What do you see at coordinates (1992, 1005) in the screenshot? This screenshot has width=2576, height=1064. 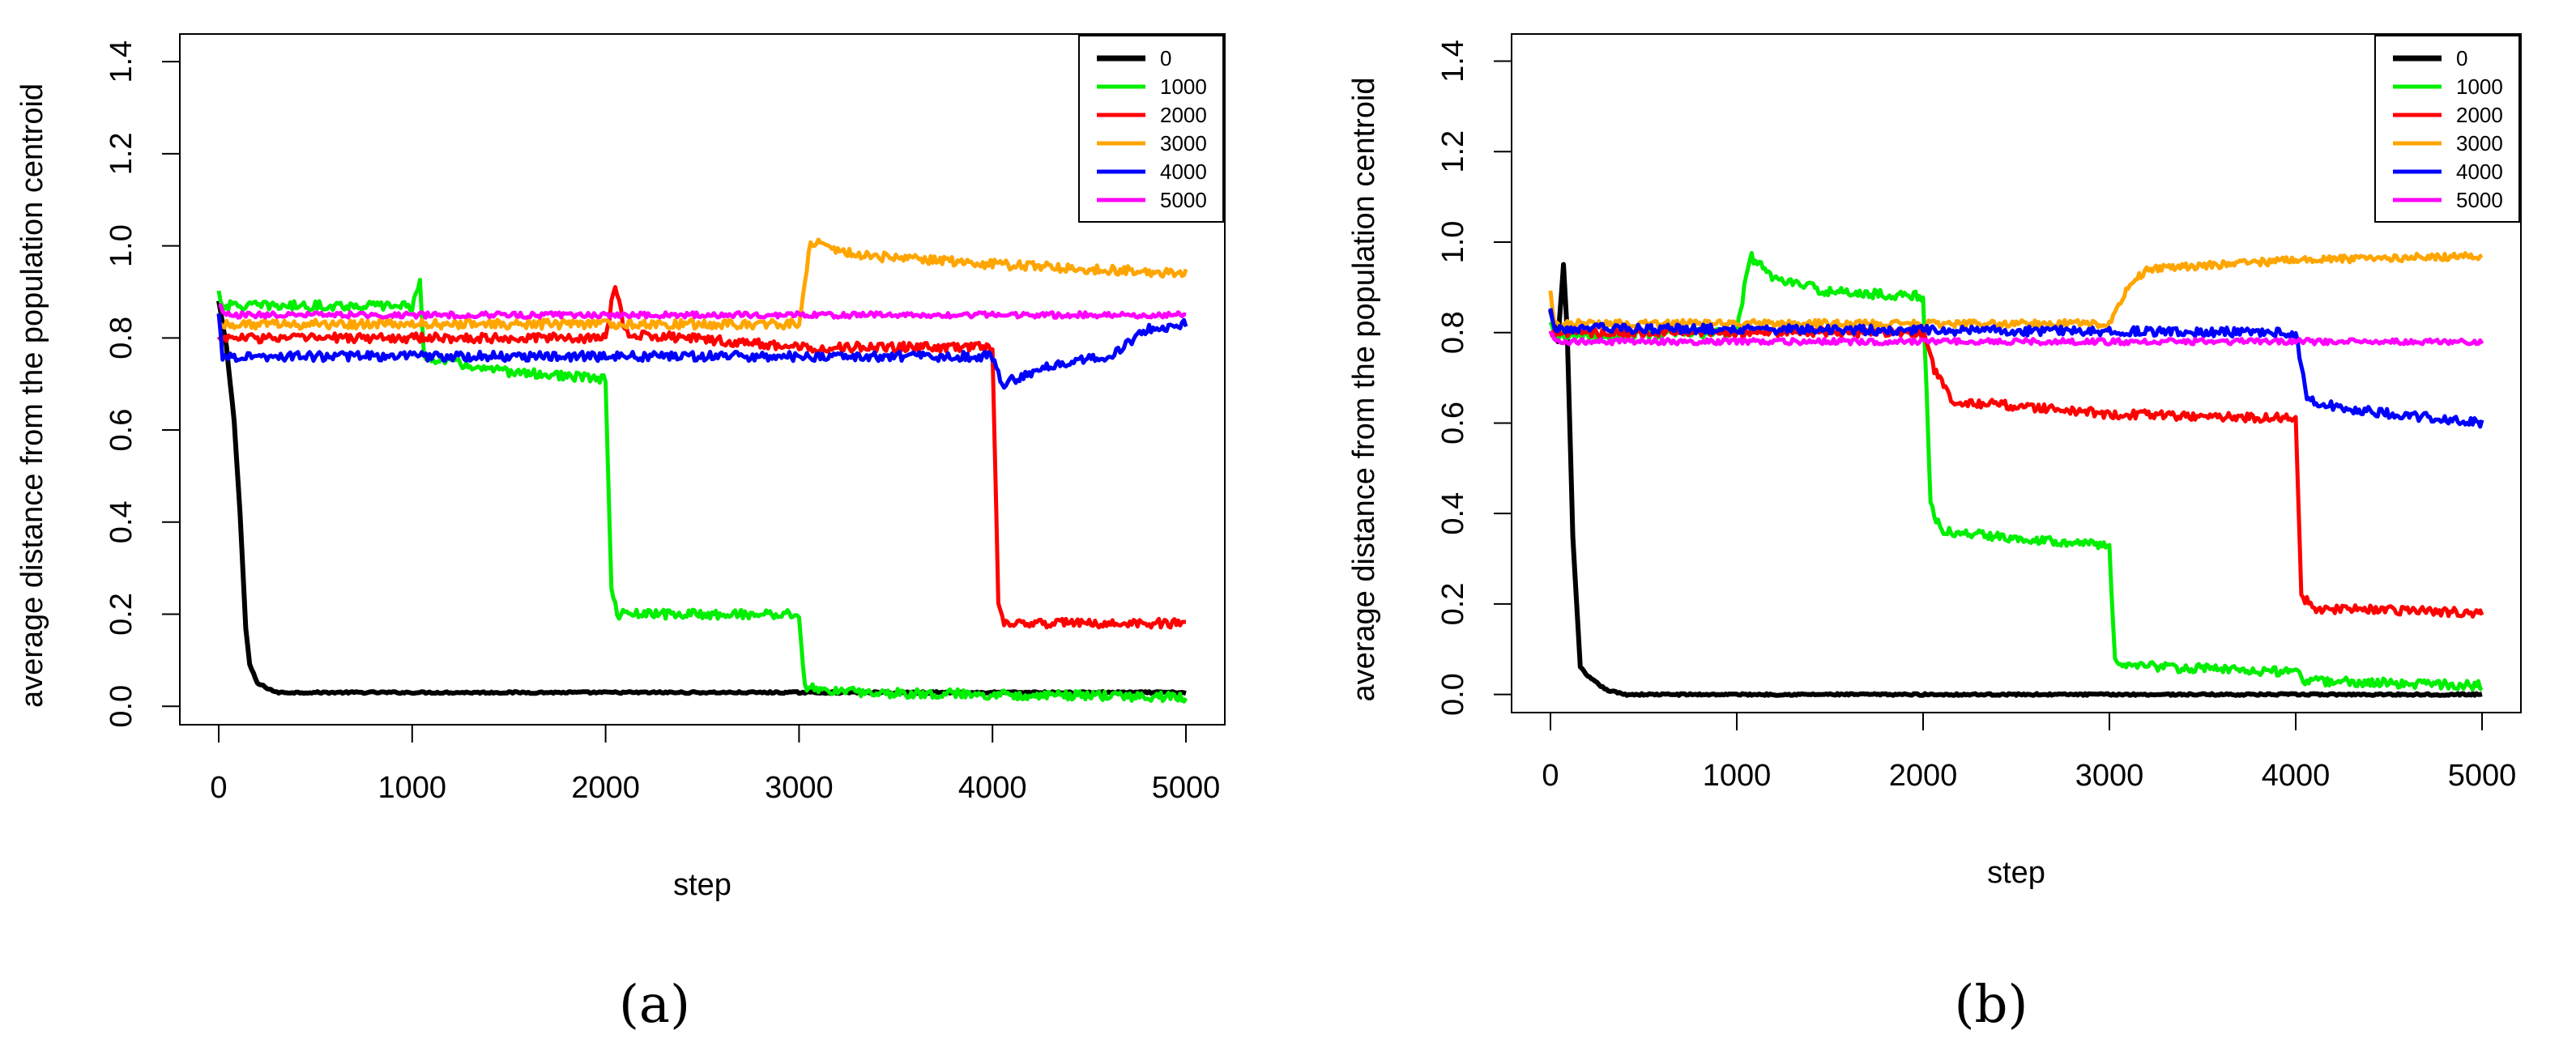 I see `panel-b-caption: (b)` at bounding box center [1992, 1005].